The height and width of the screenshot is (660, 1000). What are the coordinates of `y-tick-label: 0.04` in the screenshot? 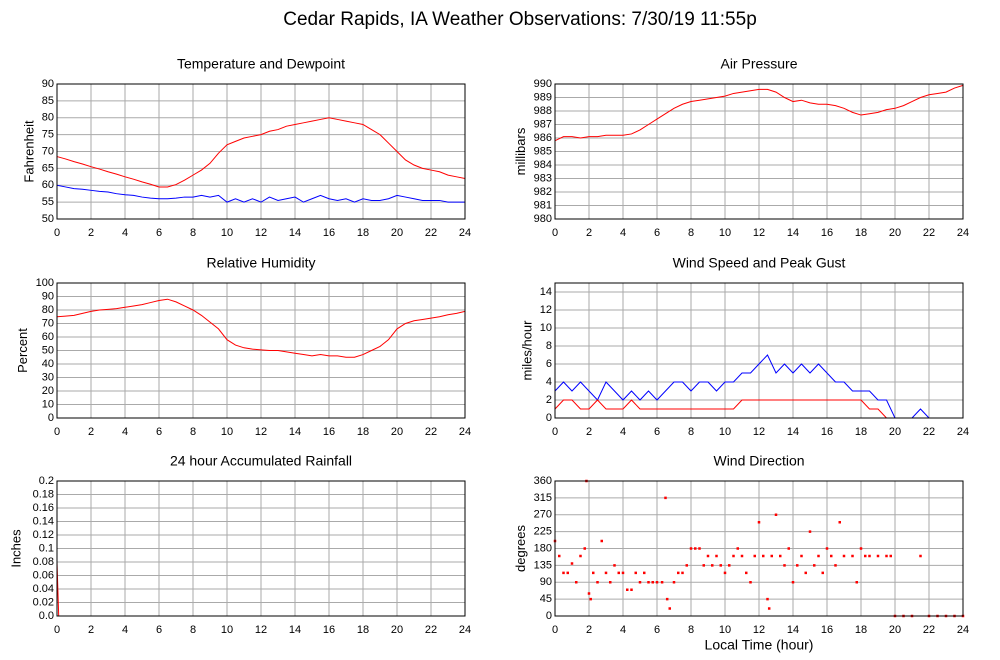 It's located at (43, 589).